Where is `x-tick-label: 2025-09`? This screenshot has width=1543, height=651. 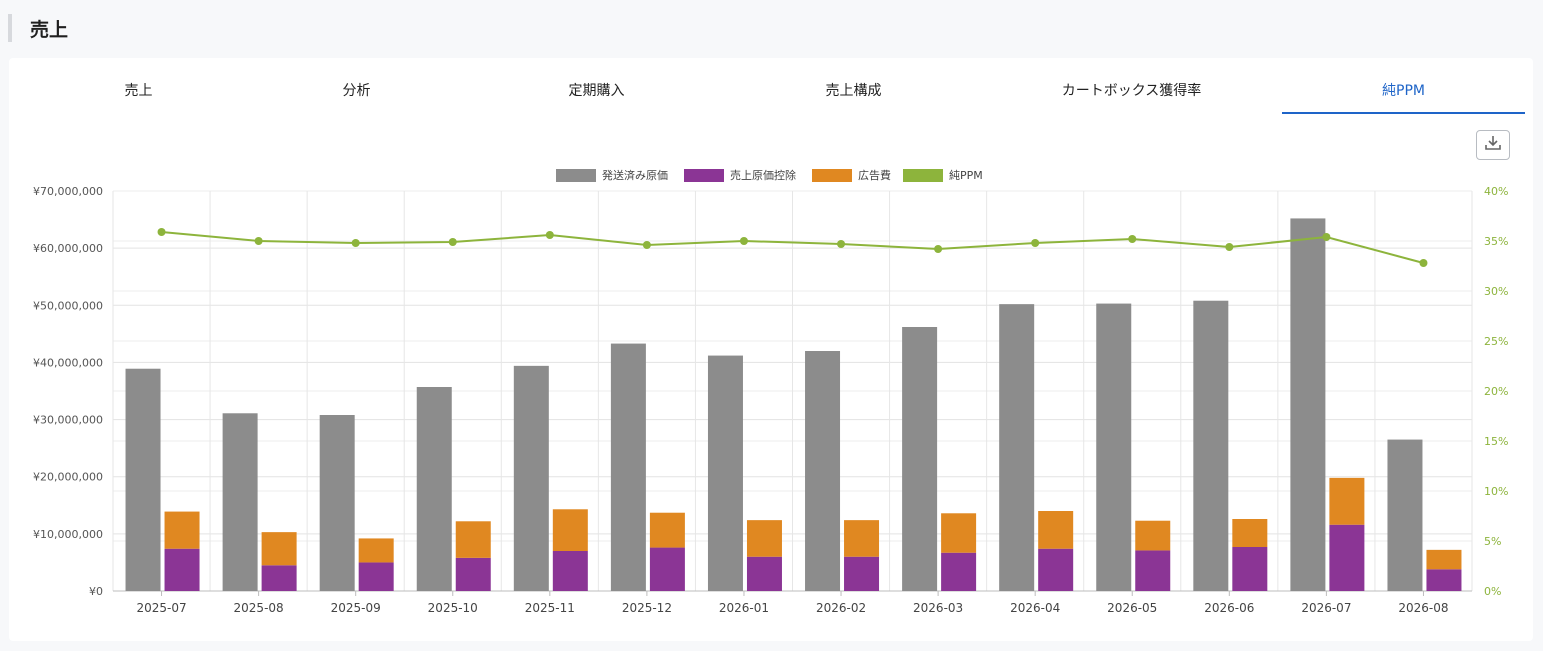 x-tick-label: 2025-09 is located at coordinates (356, 608).